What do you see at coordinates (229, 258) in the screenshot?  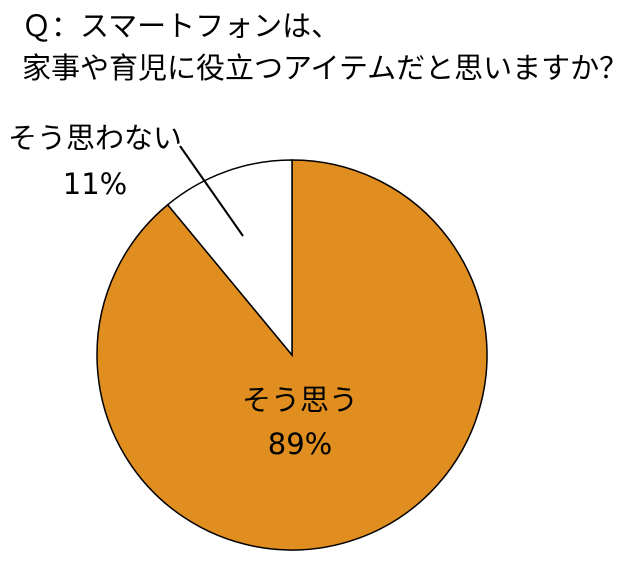 I see `pie-slice` at bounding box center [229, 258].